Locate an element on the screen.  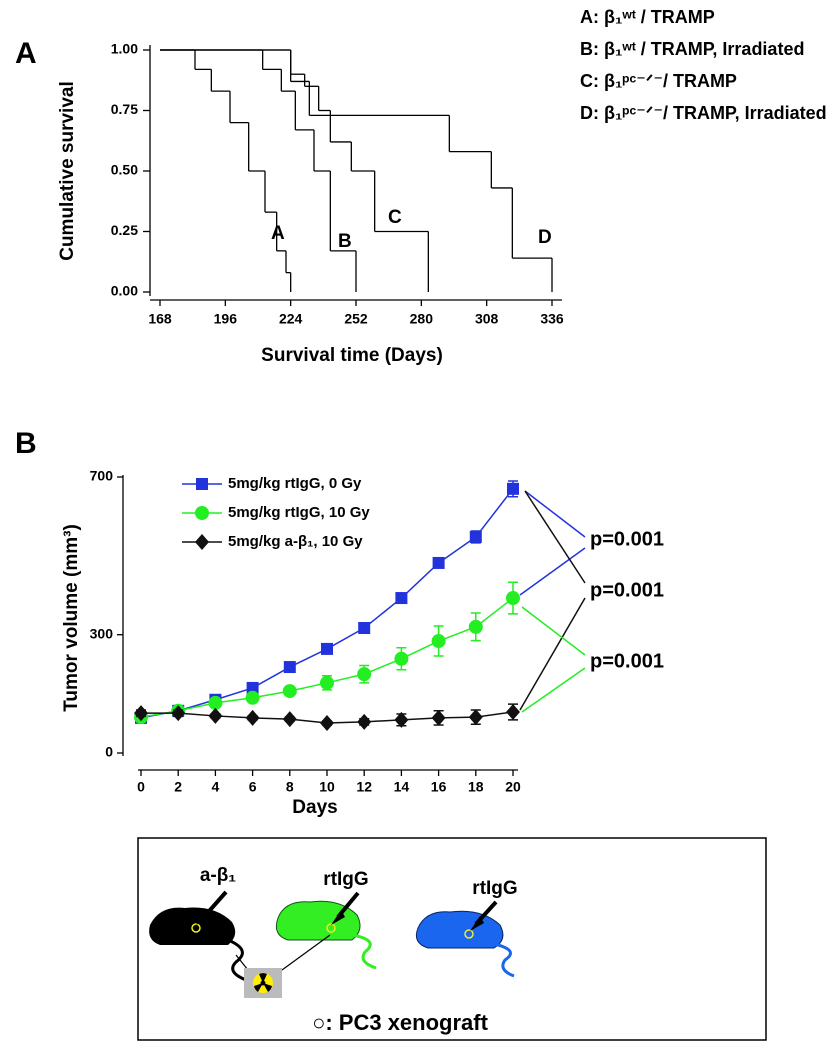
x-tick-label: 224 is located at coordinates (291, 319).